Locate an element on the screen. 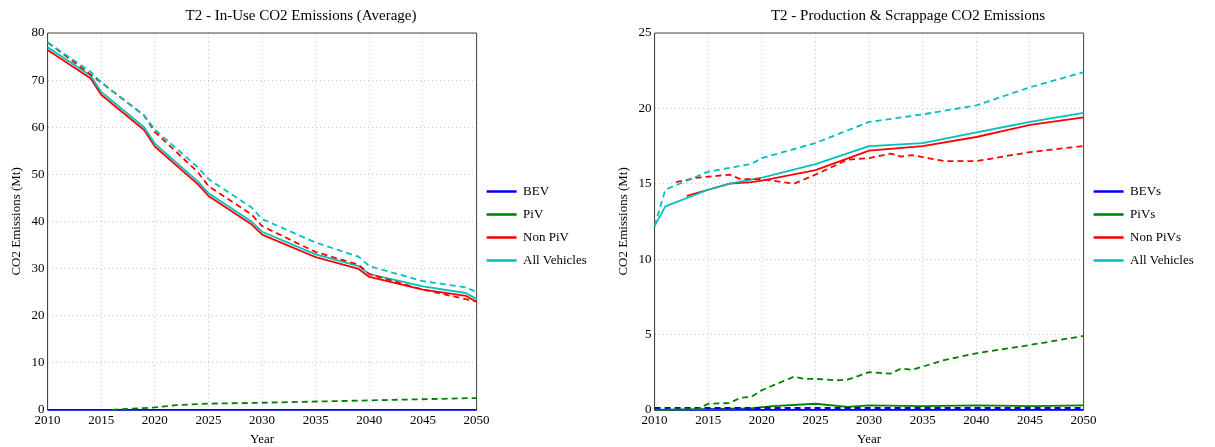 The height and width of the screenshot is (447, 1215). chart-title: T2 - Production & Scrappage CO2 Emissions is located at coordinates (908, 14).